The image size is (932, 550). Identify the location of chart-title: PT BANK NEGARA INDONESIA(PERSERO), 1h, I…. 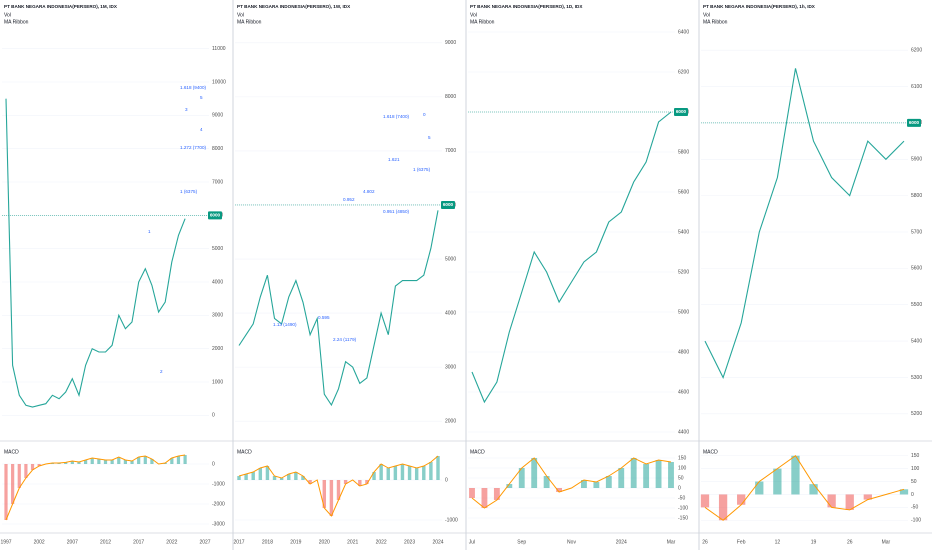
(759, 6).